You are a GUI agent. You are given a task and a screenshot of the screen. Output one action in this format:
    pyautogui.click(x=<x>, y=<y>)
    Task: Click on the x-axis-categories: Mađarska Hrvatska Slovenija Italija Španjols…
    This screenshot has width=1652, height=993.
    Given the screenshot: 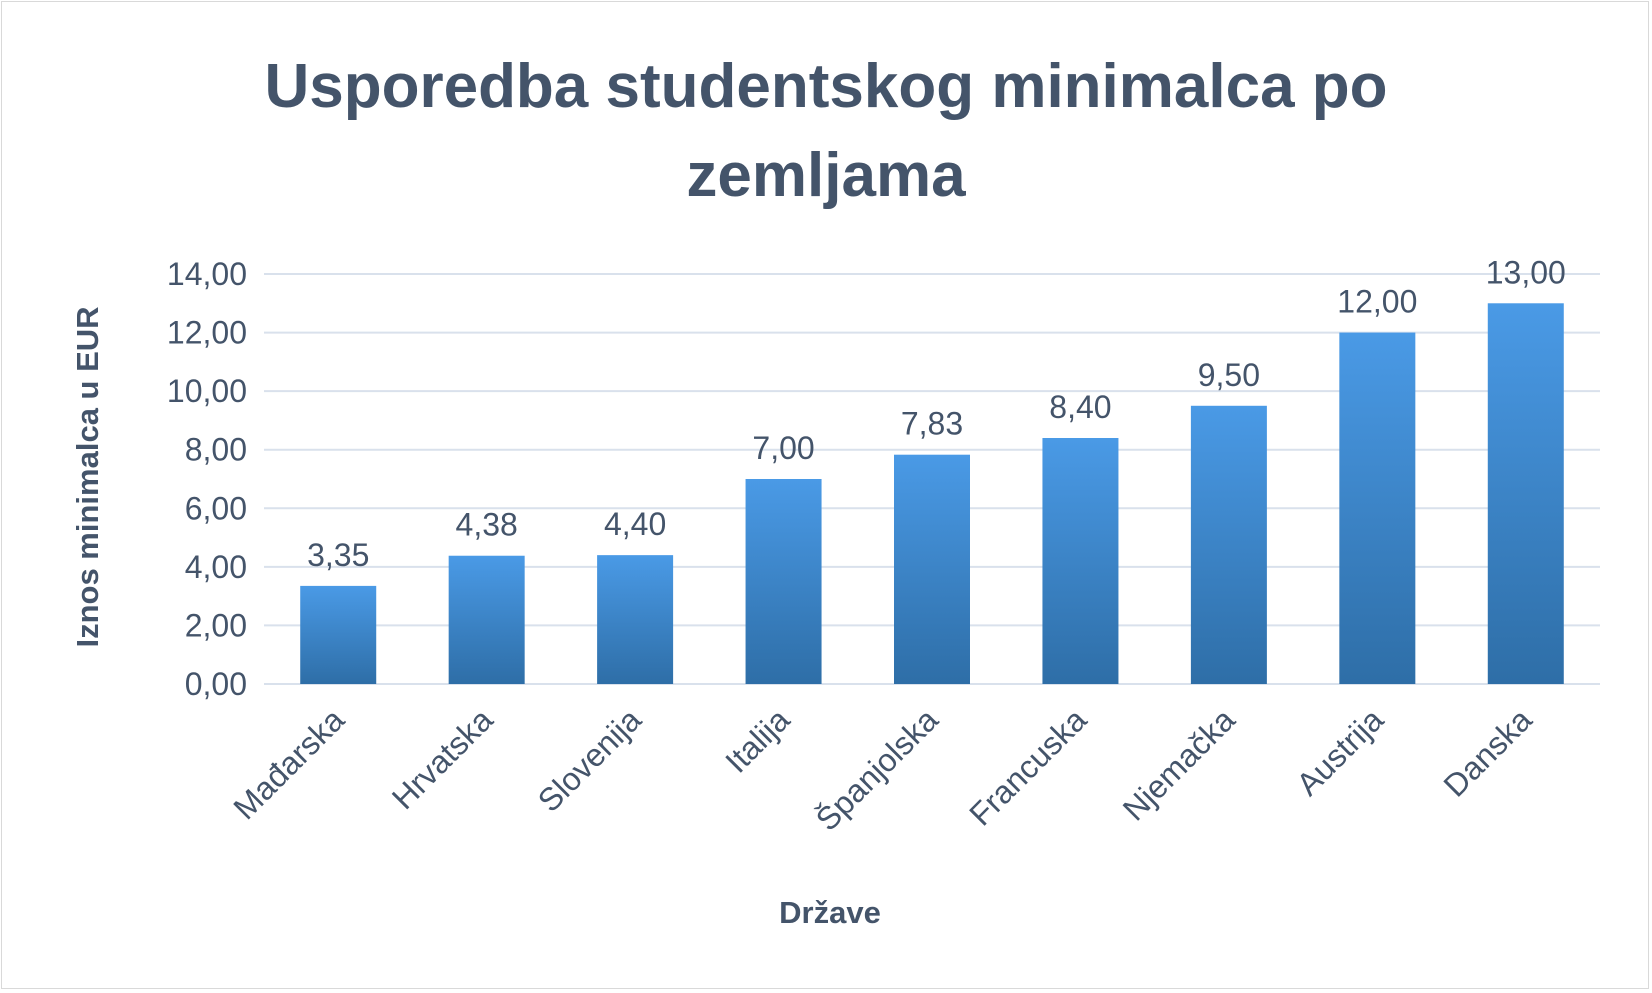 What is the action you would take?
    pyautogui.click(x=882, y=769)
    